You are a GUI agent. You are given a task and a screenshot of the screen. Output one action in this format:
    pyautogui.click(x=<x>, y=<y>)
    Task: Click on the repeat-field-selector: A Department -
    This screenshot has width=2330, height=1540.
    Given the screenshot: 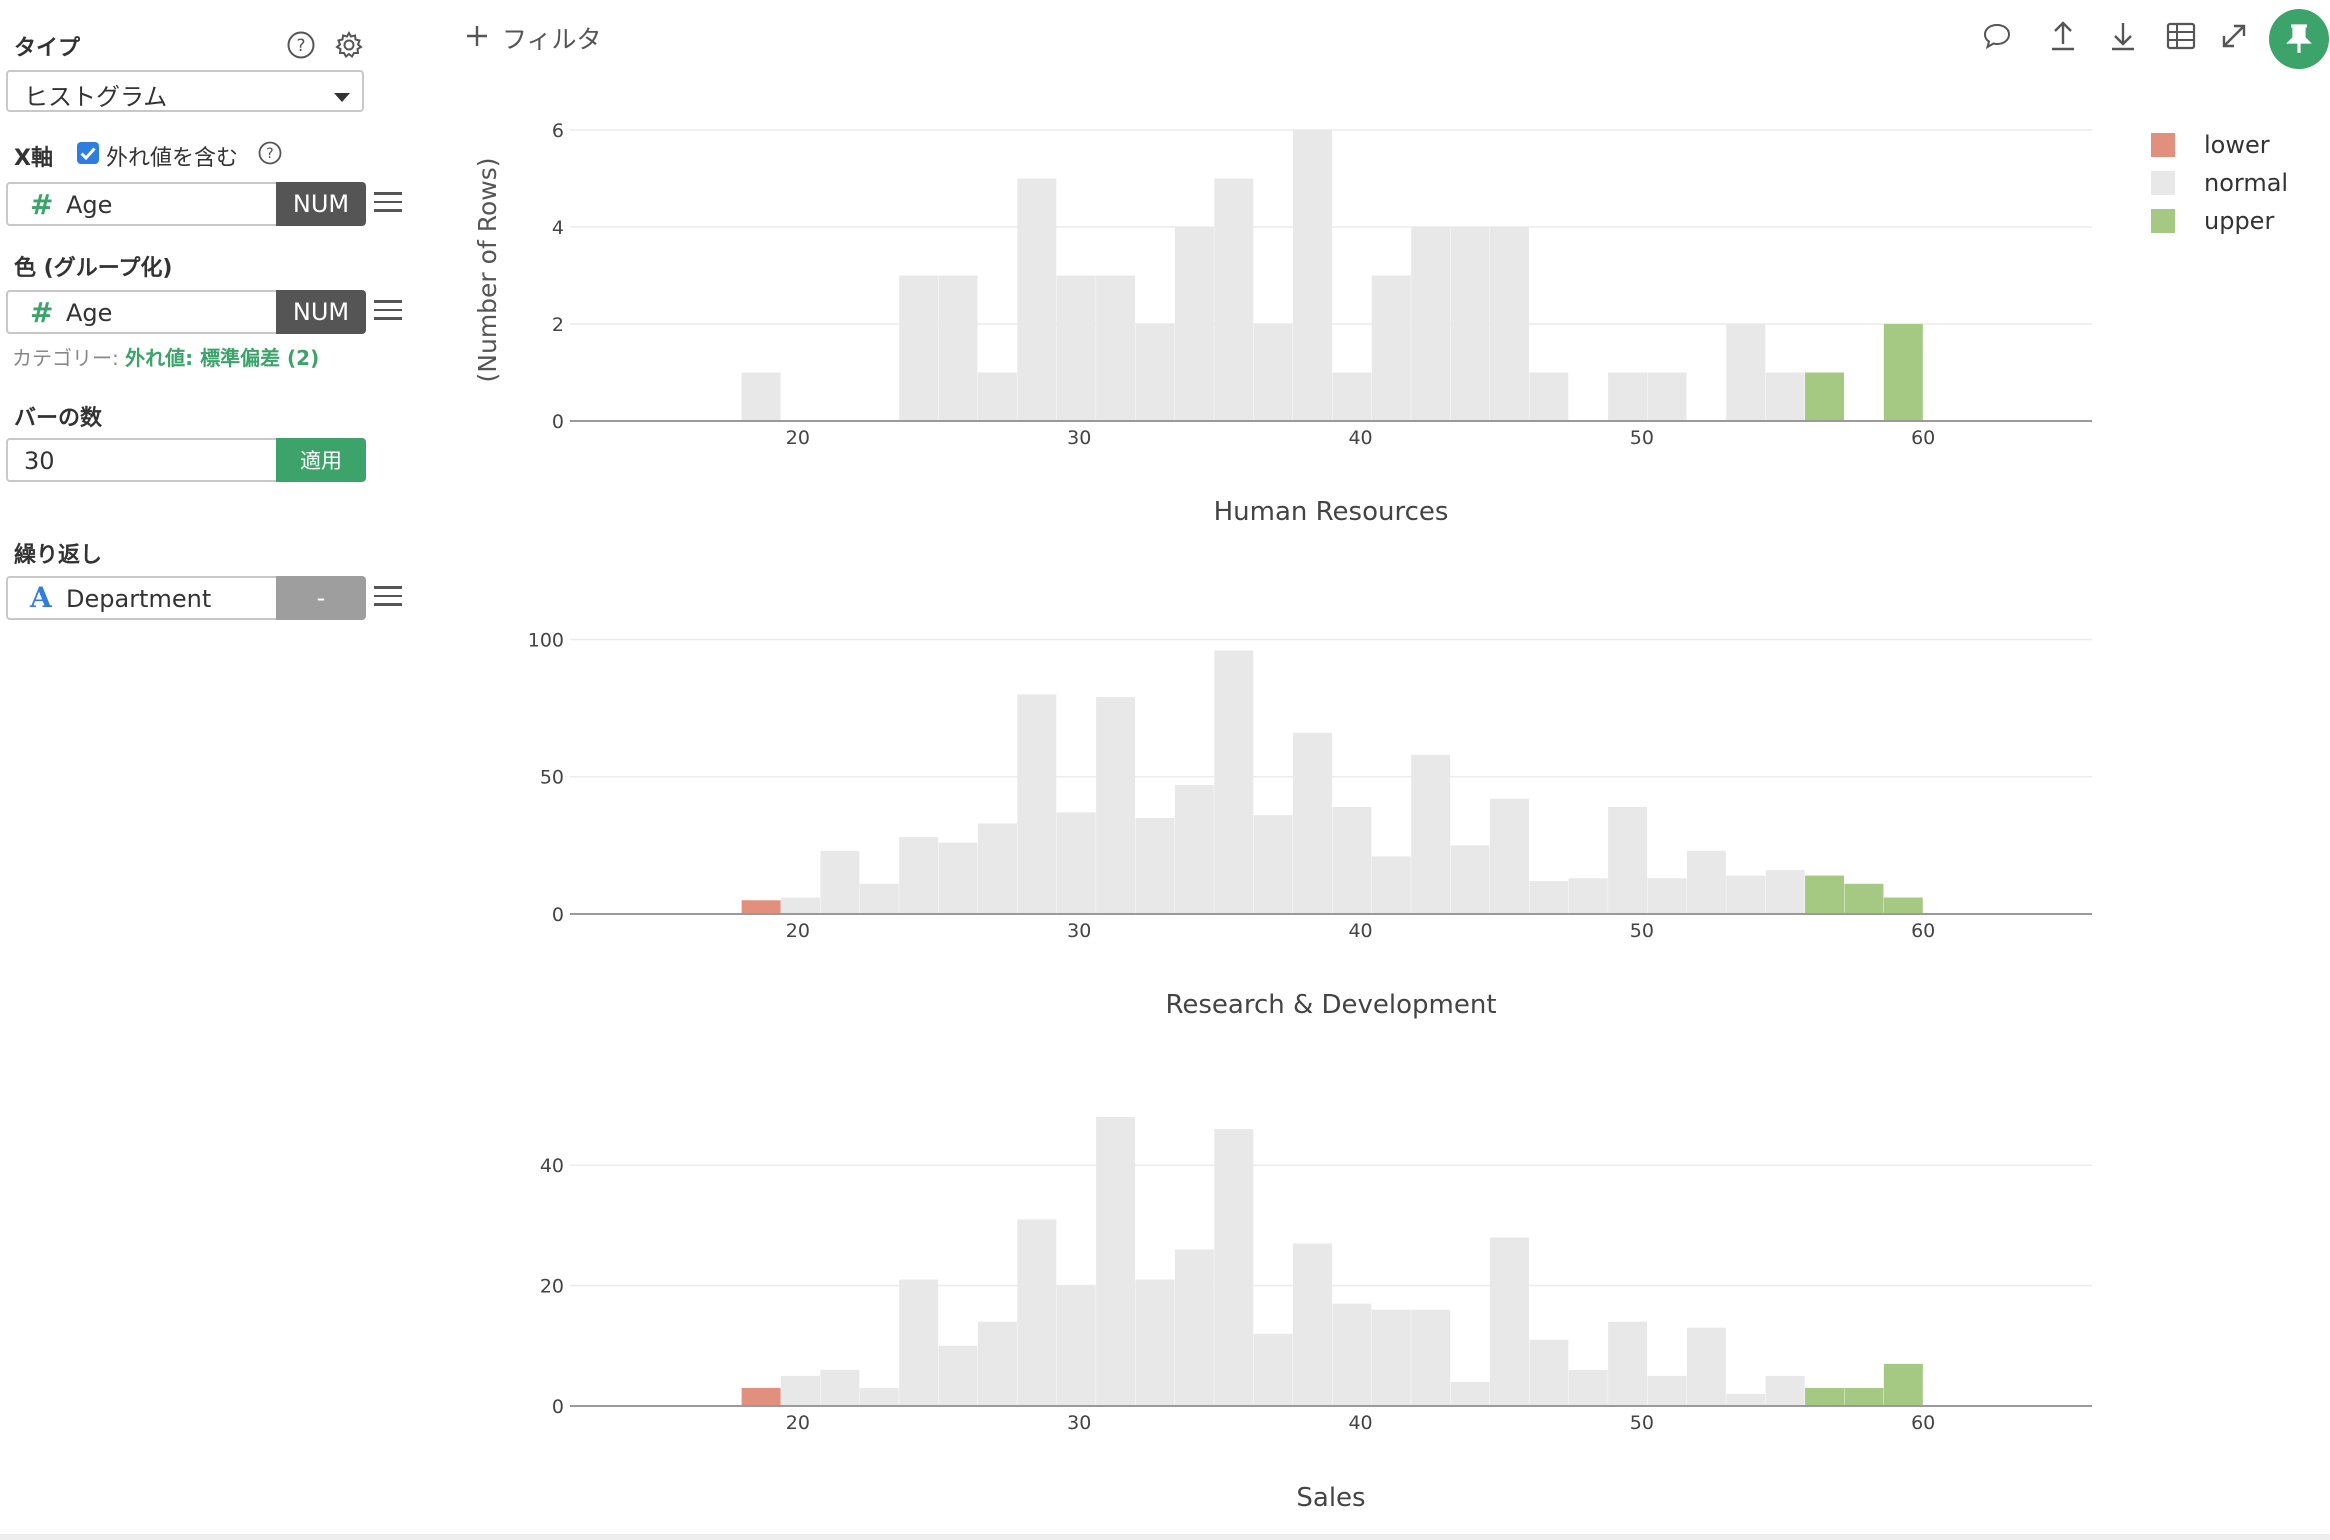 What is the action you would take?
    pyautogui.click(x=186, y=598)
    